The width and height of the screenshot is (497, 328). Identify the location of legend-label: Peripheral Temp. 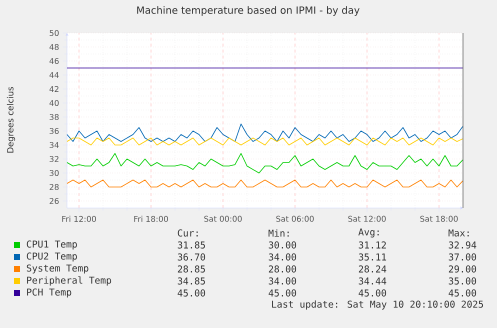
(69, 281).